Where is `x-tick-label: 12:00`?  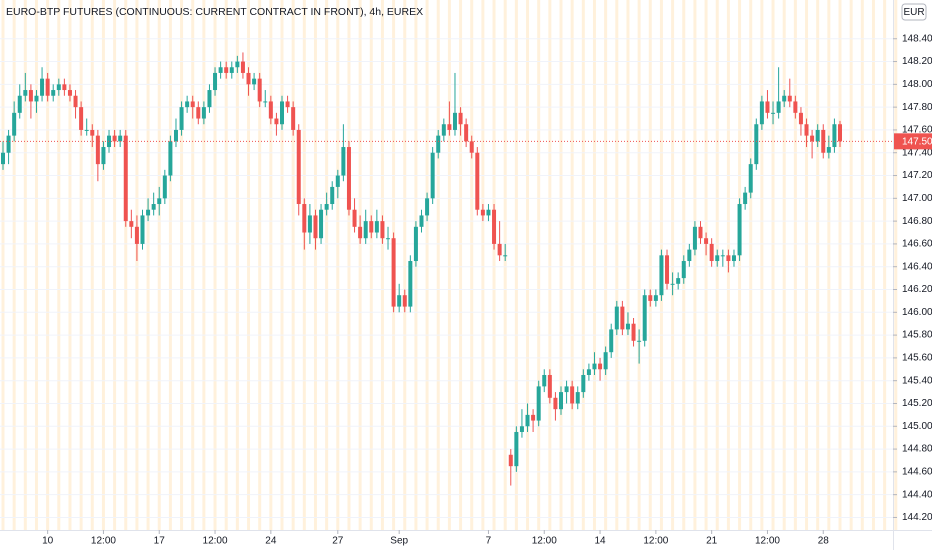 x-tick-label: 12:00 is located at coordinates (544, 541).